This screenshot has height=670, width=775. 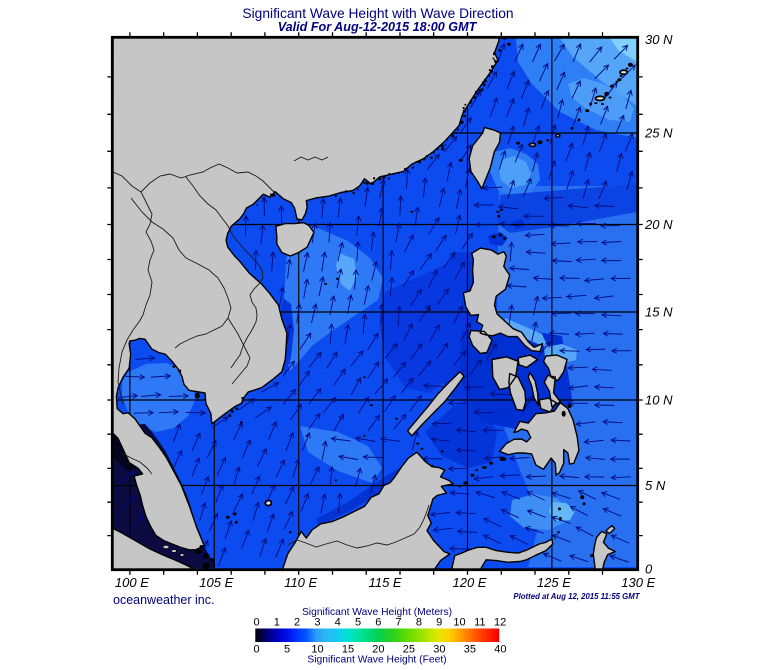 I want to click on svg-text:Significant Wave Height (Meter: Significant Wave Height (Meters), so click(x=377, y=612).